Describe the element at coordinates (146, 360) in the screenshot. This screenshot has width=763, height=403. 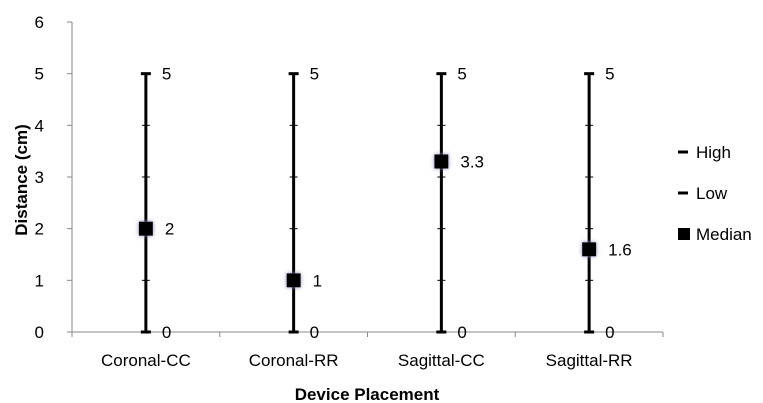
I see `x-tick-label: Coronal-CC` at that location.